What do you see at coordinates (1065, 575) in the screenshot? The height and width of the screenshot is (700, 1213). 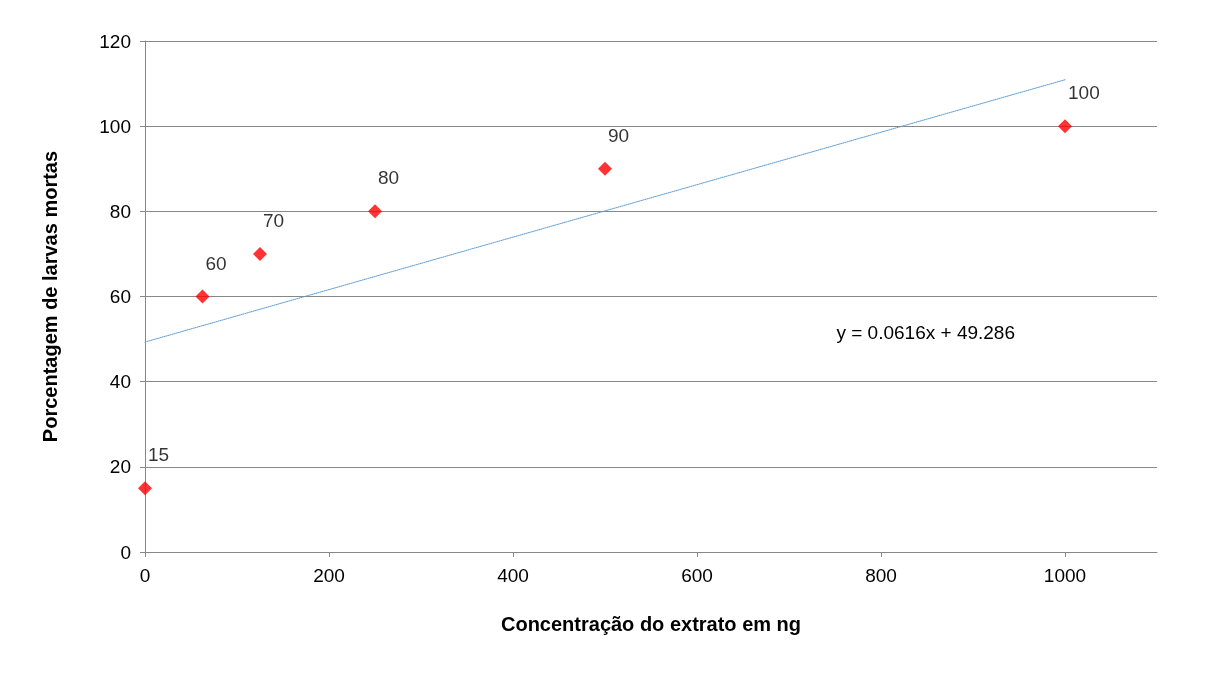 I see `x-tick-label: 1000` at bounding box center [1065, 575].